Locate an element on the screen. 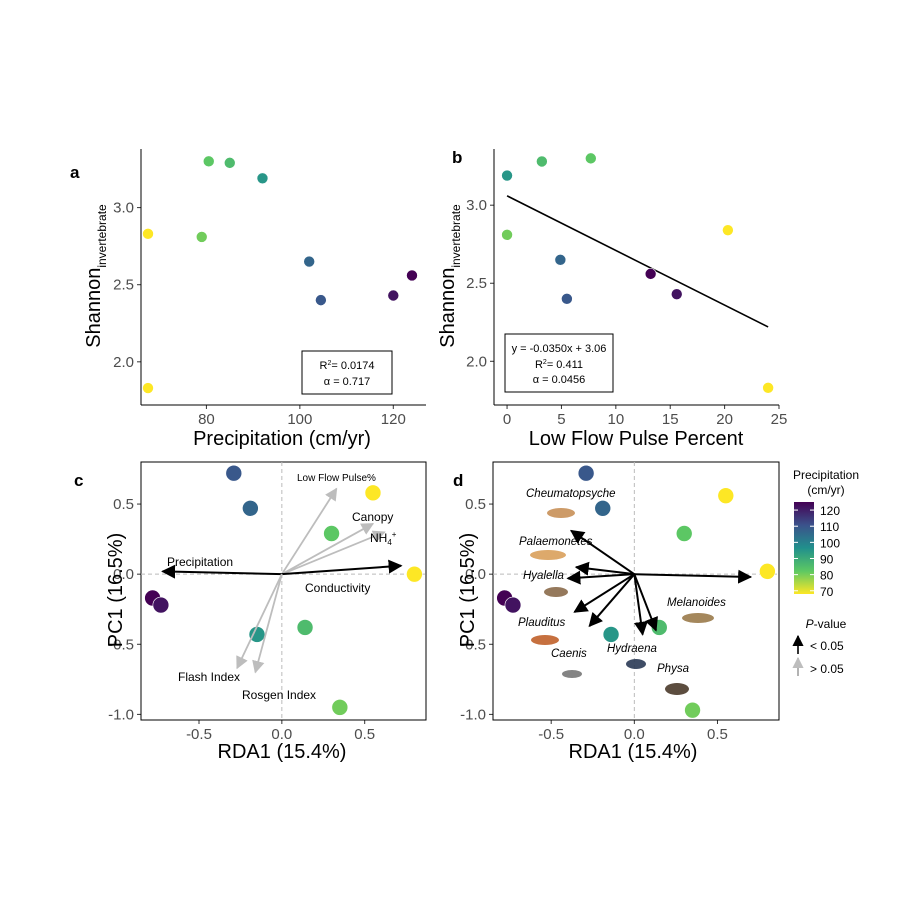 The width and height of the screenshot is (912, 912). panel-label-a: a is located at coordinates (75, 172).